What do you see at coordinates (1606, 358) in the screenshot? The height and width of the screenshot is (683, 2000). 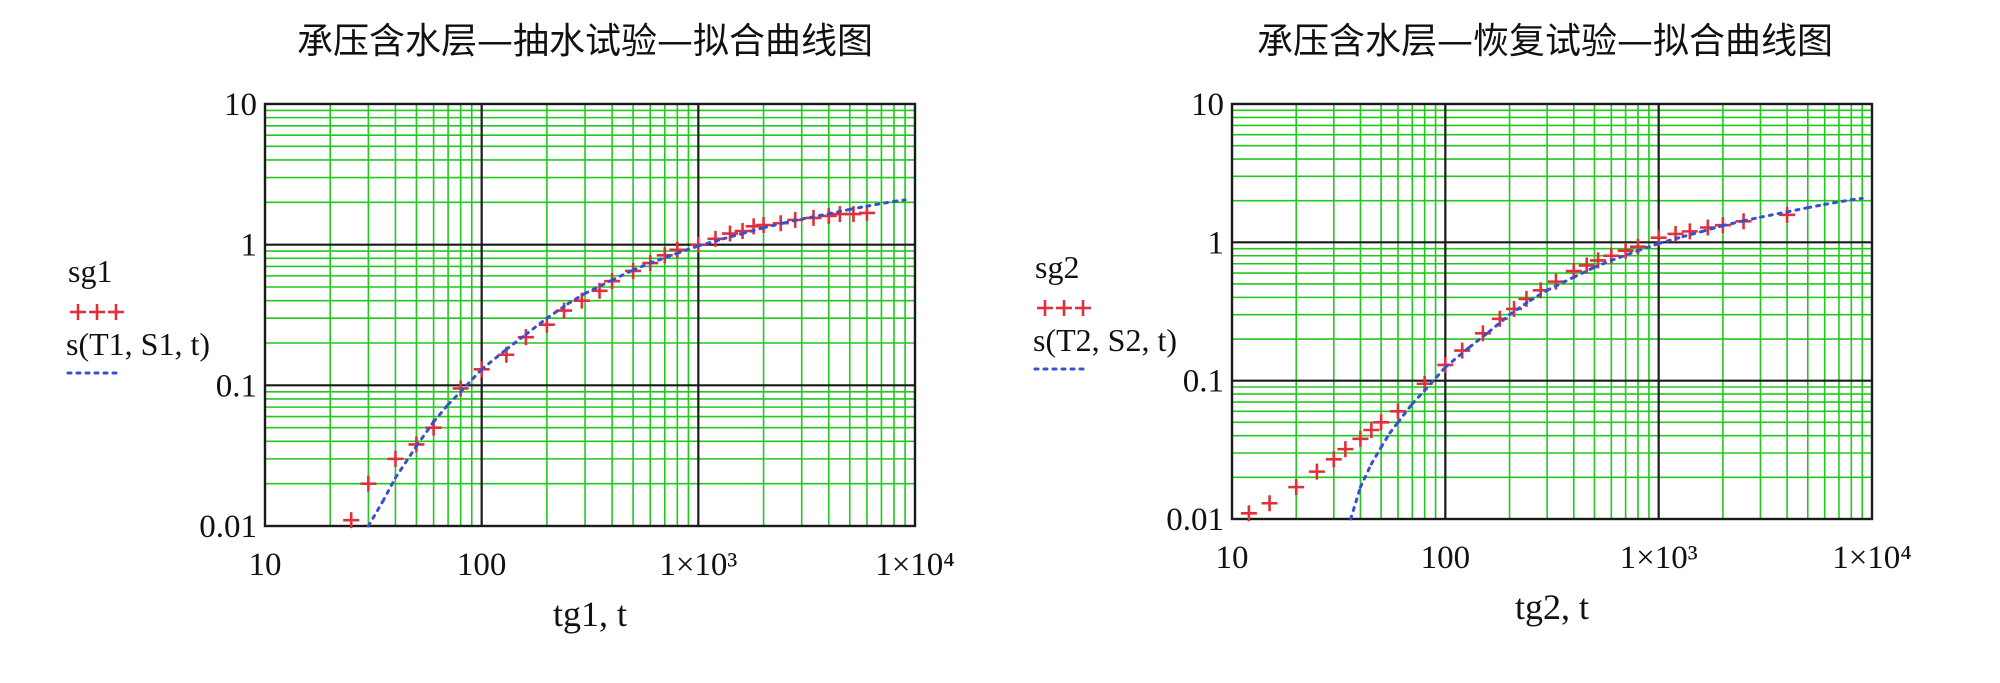 I see `series-s-t2-s2-t` at bounding box center [1606, 358].